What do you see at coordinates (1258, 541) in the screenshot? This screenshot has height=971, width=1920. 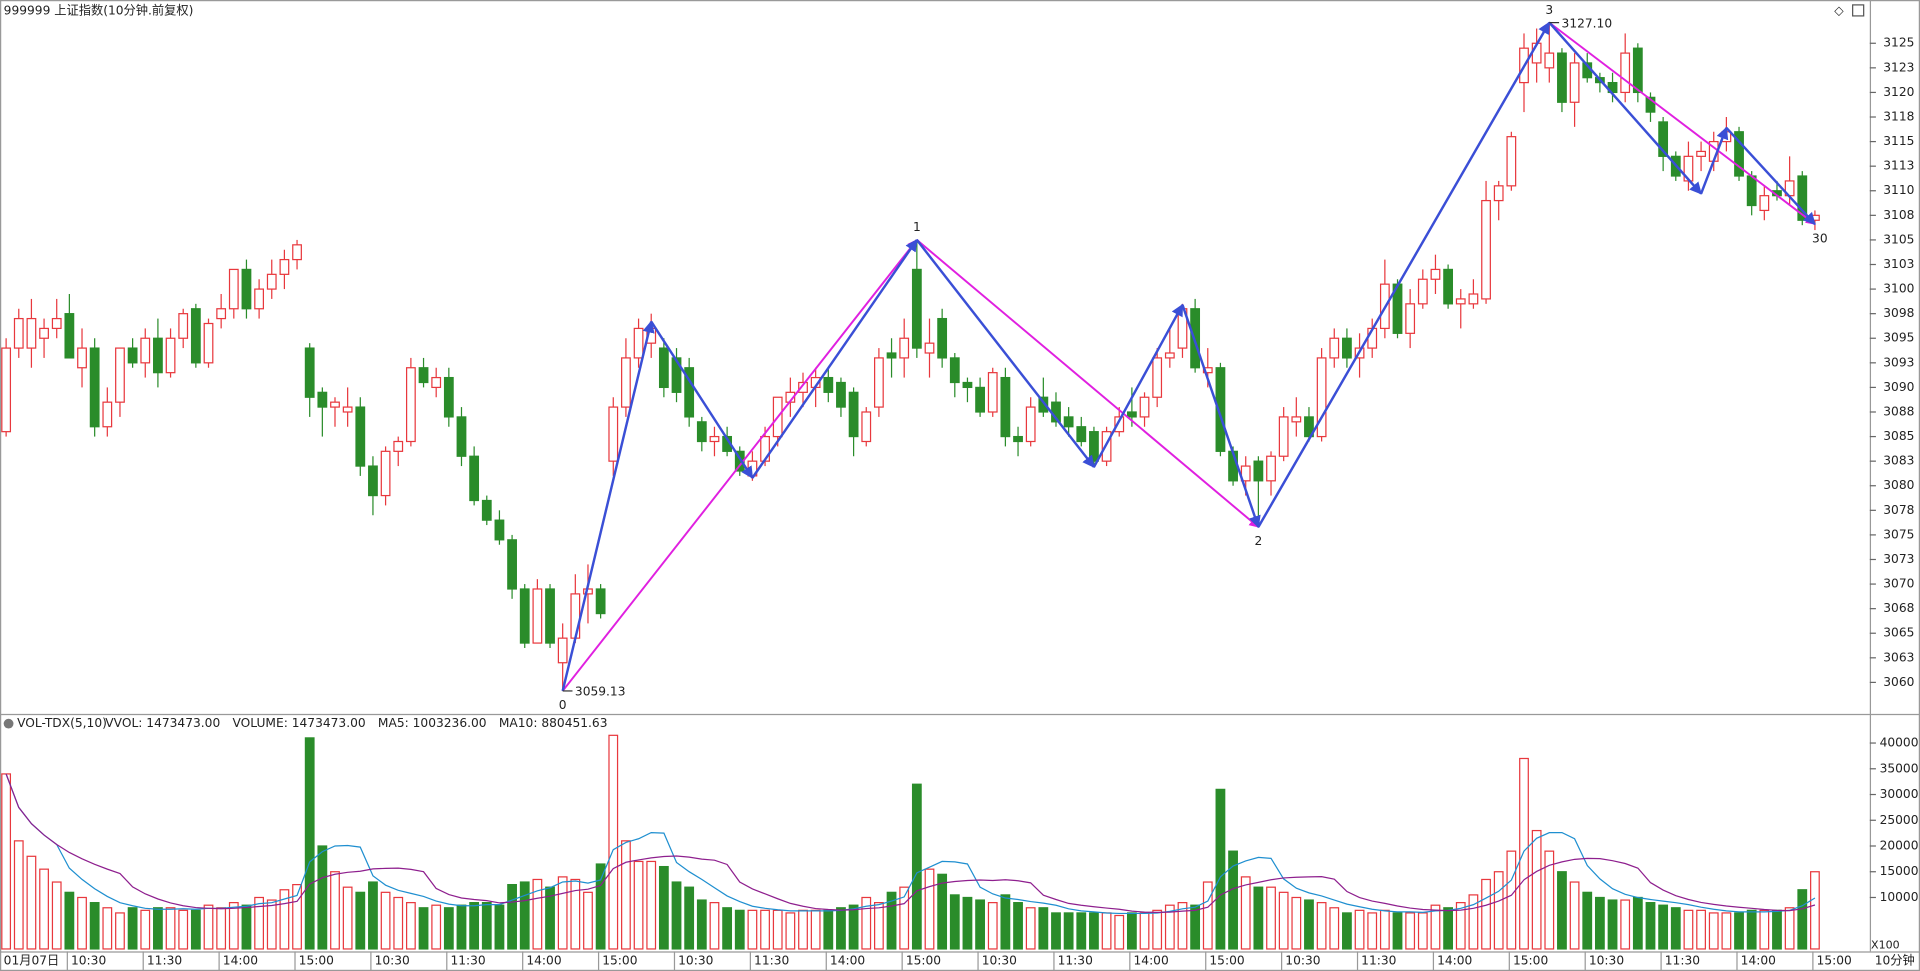 I see `wave-label: 2` at bounding box center [1258, 541].